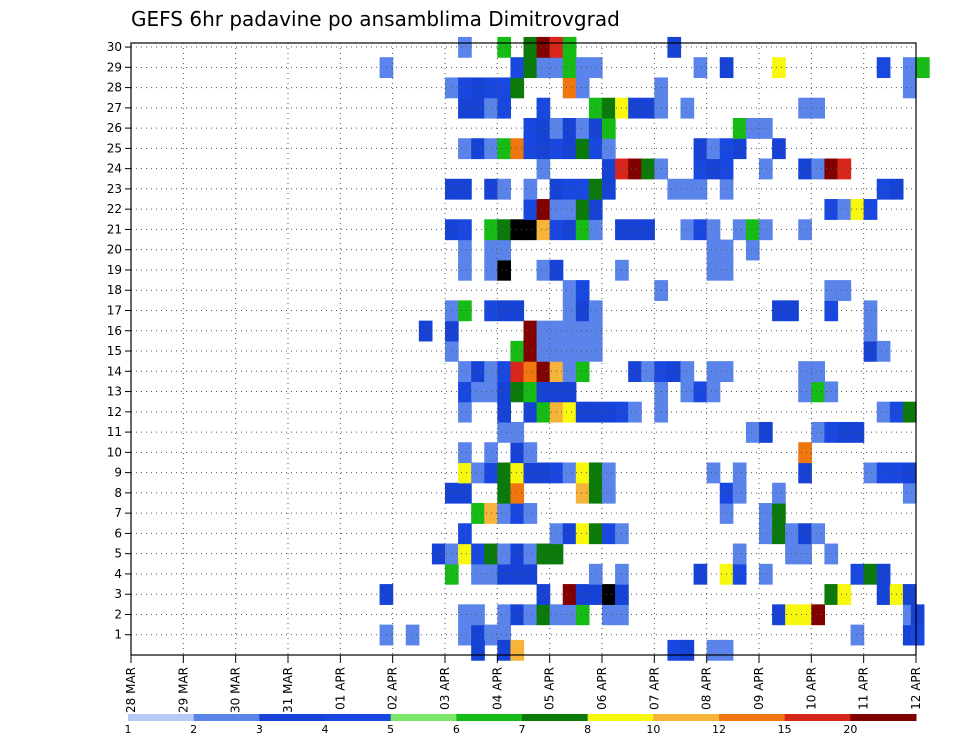 The width and height of the screenshot is (960, 742). What do you see at coordinates (128, 729) in the screenshot?
I see `colorbar-label: 1` at bounding box center [128, 729].